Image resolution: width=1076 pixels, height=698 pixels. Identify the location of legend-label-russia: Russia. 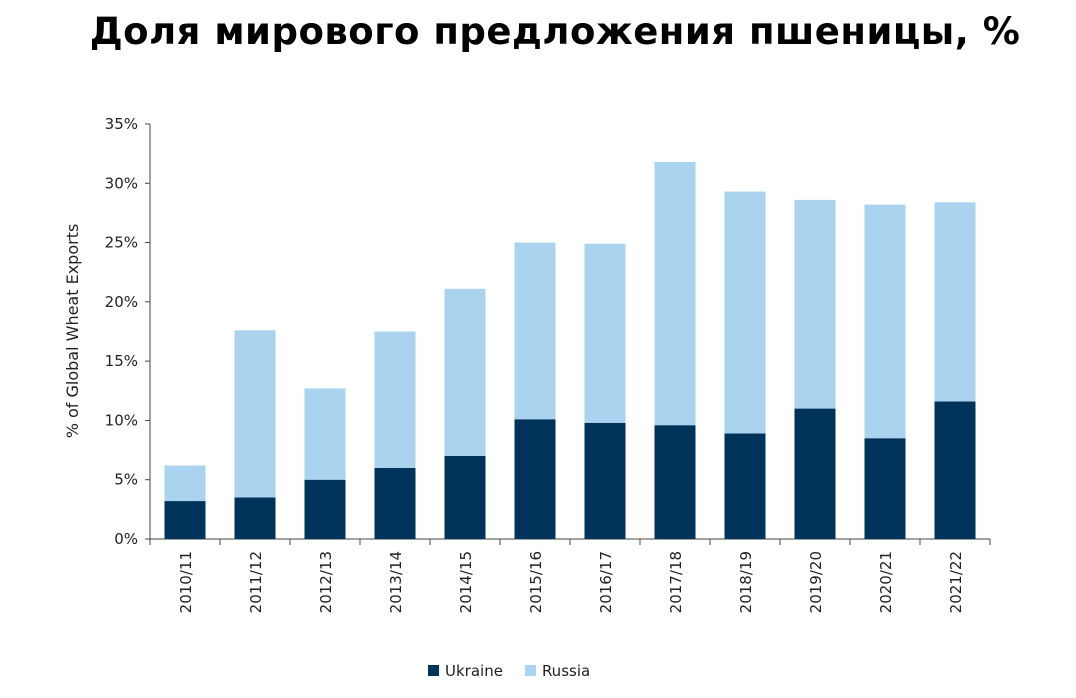
(566, 671).